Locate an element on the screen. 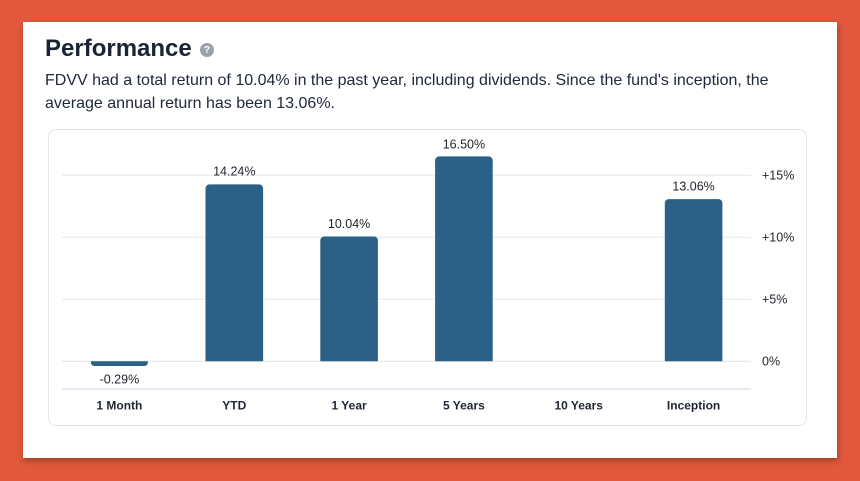 This screenshot has height=481, width=860. svg-text: 0% is located at coordinates (771, 362).